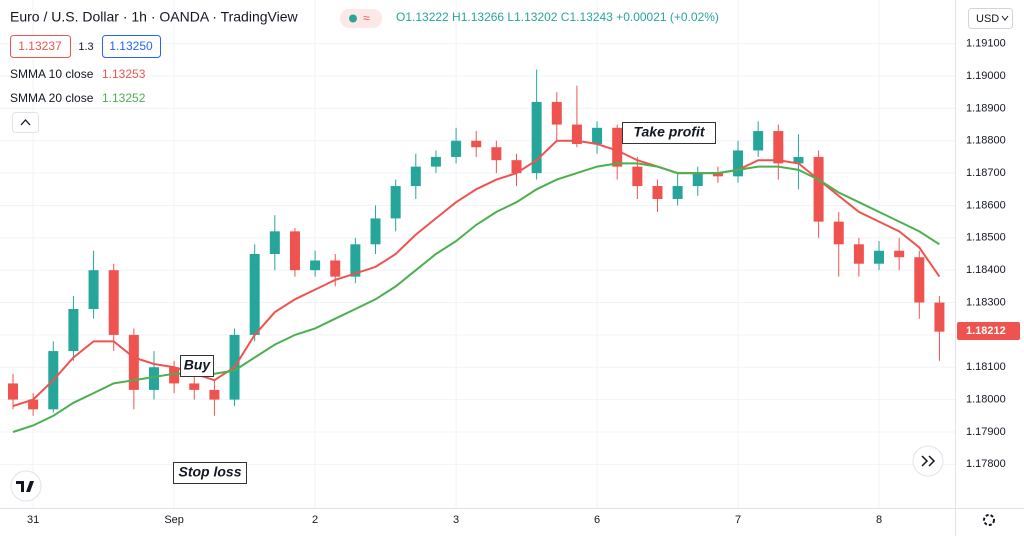  Describe the element at coordinates (456, 520) in the screenshot. I see `x-tick-label: 3` at that location.